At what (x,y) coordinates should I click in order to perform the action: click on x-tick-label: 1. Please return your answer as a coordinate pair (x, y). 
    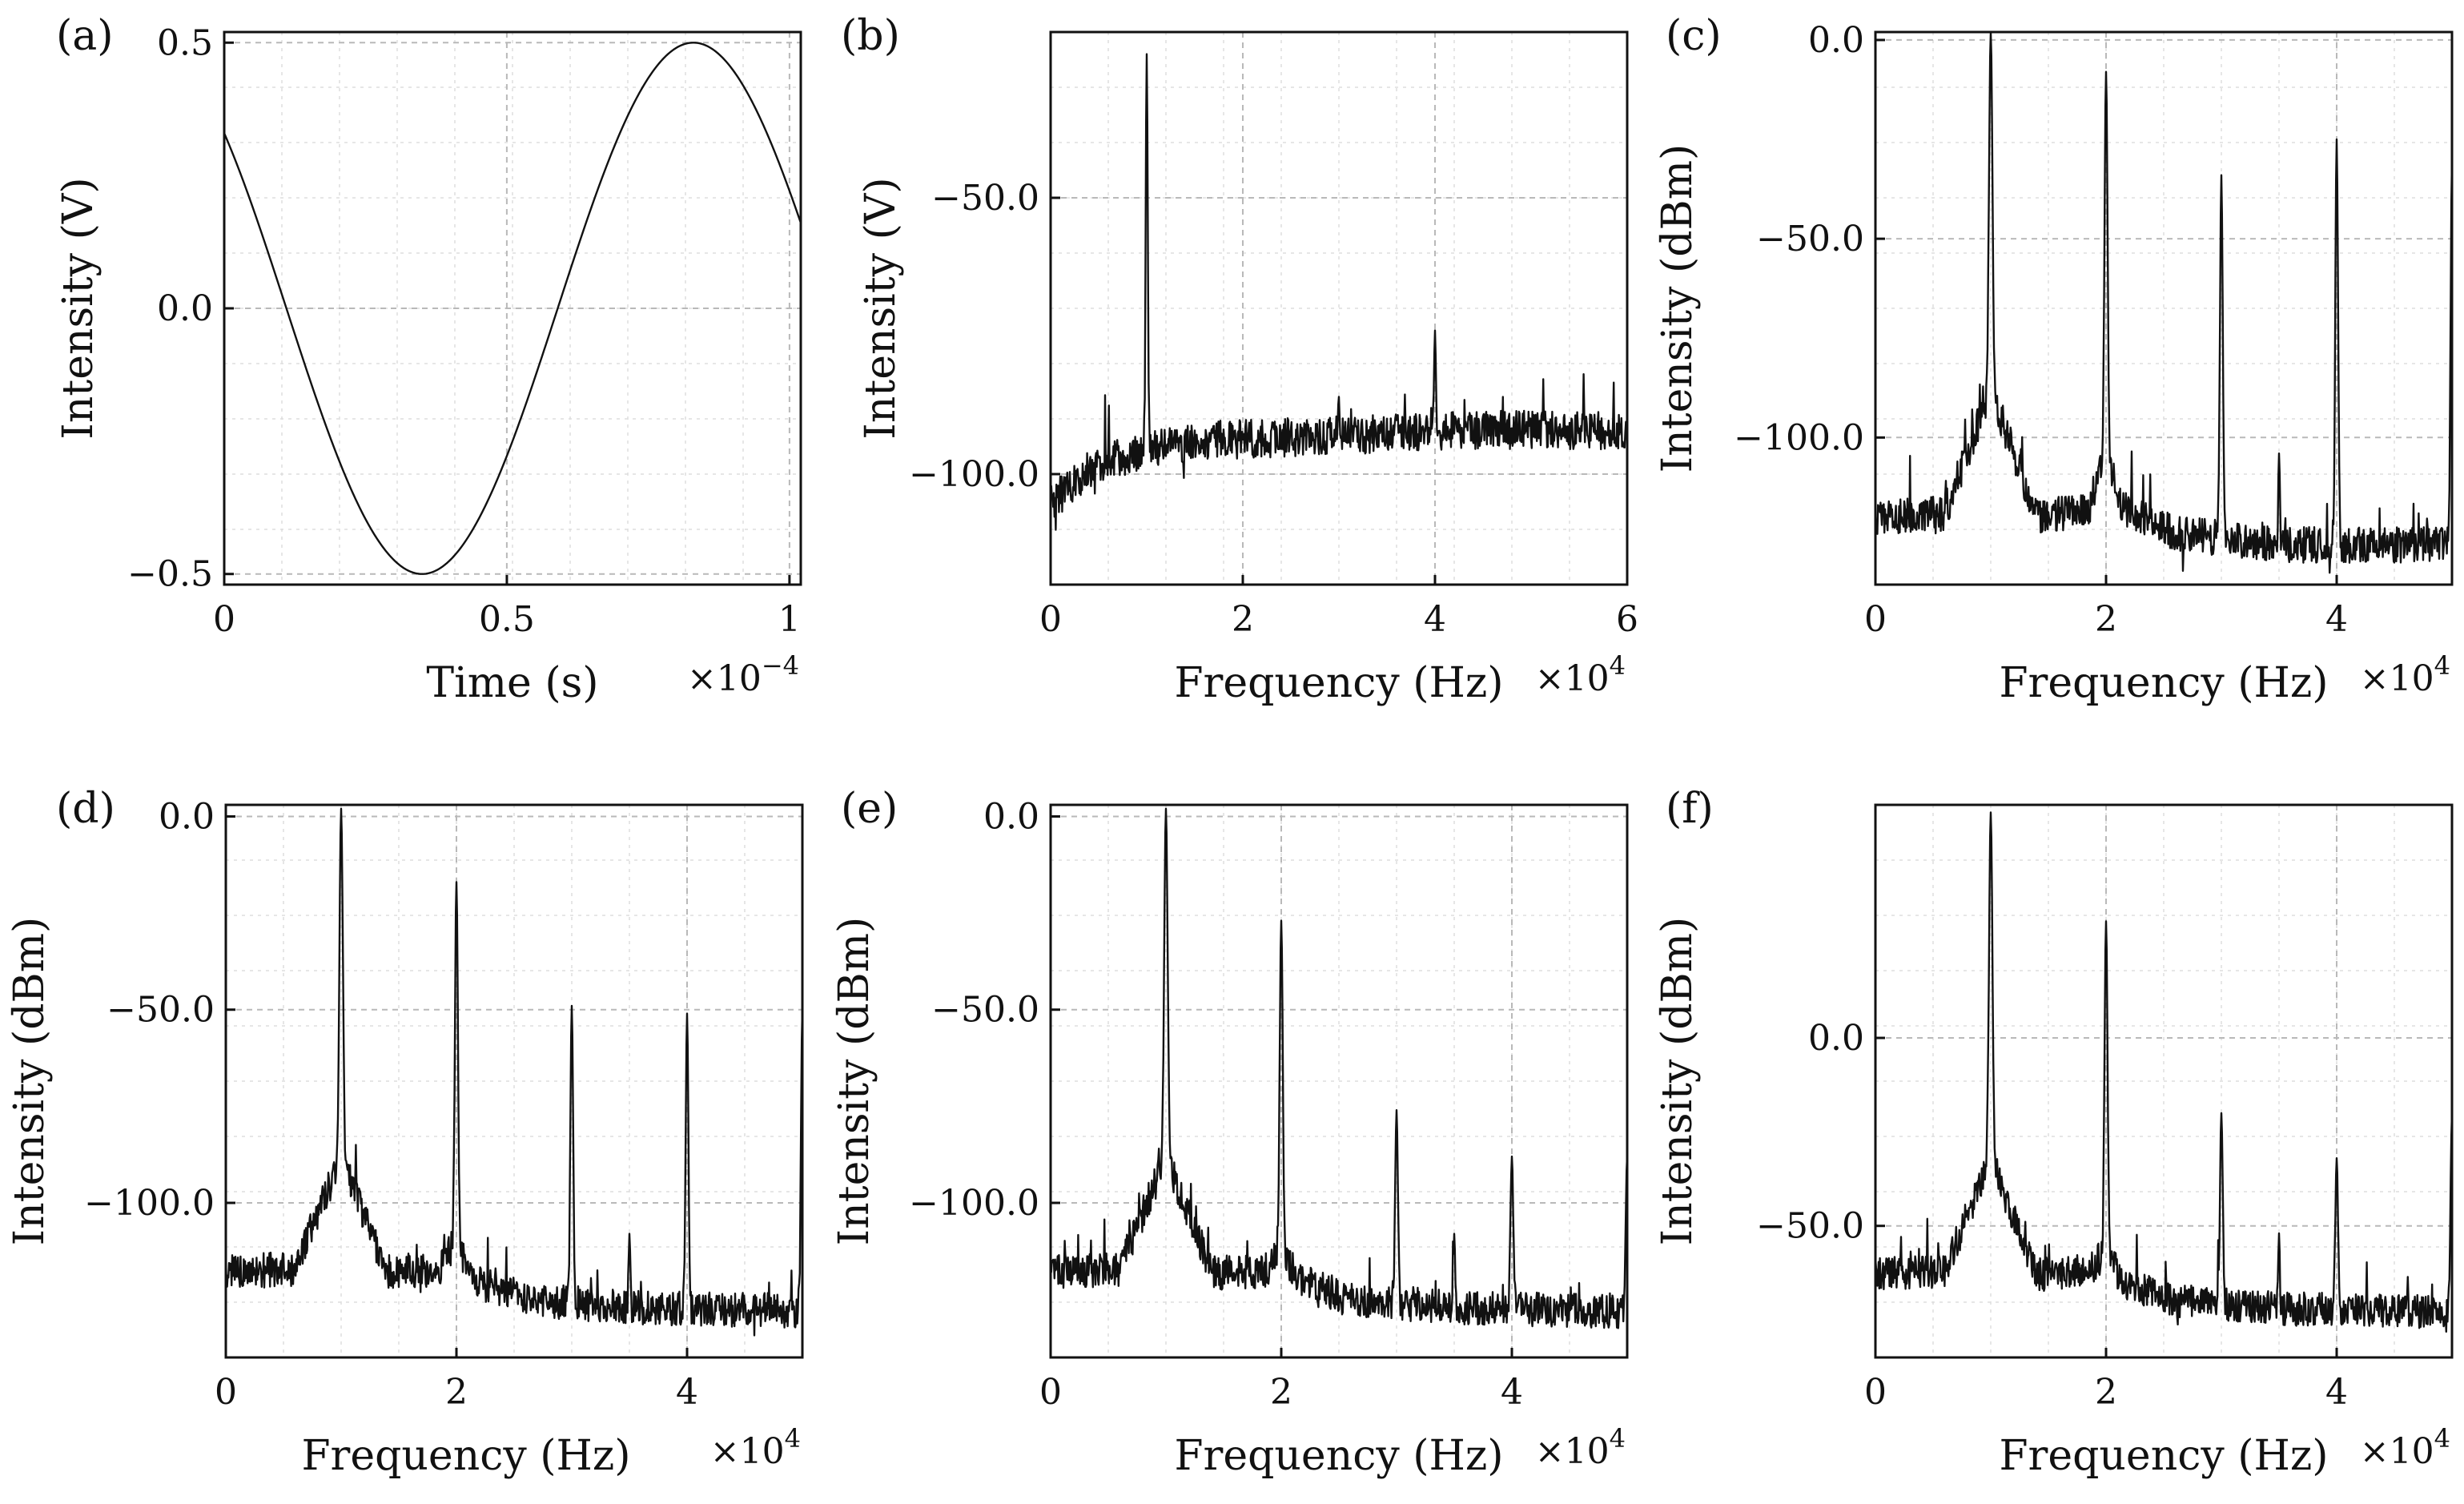
    Looking at the image, I should click on (789, 619).